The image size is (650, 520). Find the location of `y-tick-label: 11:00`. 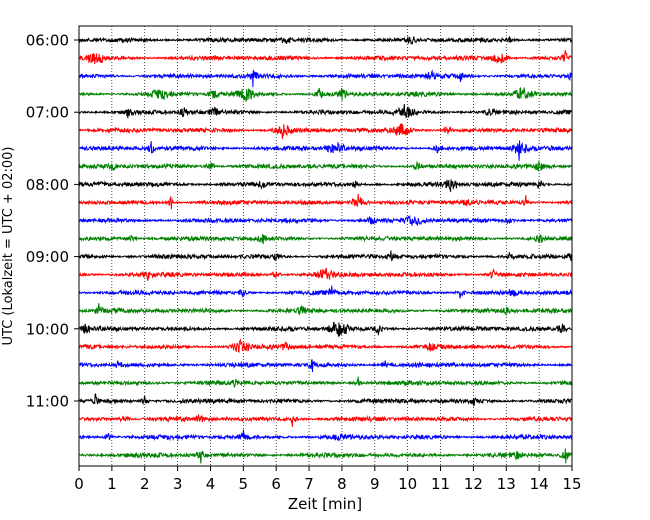

y-tick-label: 11:00 is located at coordinates (47, 402).